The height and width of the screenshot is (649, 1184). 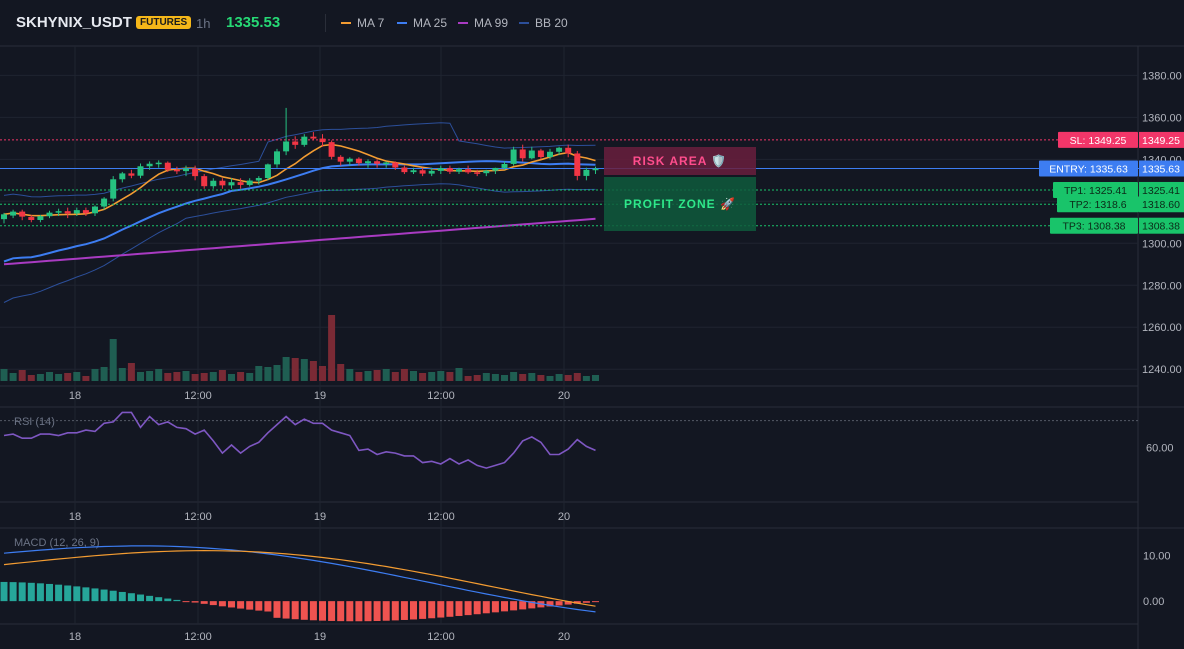 What do you see at coordinates (1161, 170) in the screenshot?
I see `entry-price-label: 1335.63` at bounding box center [1161, 170].